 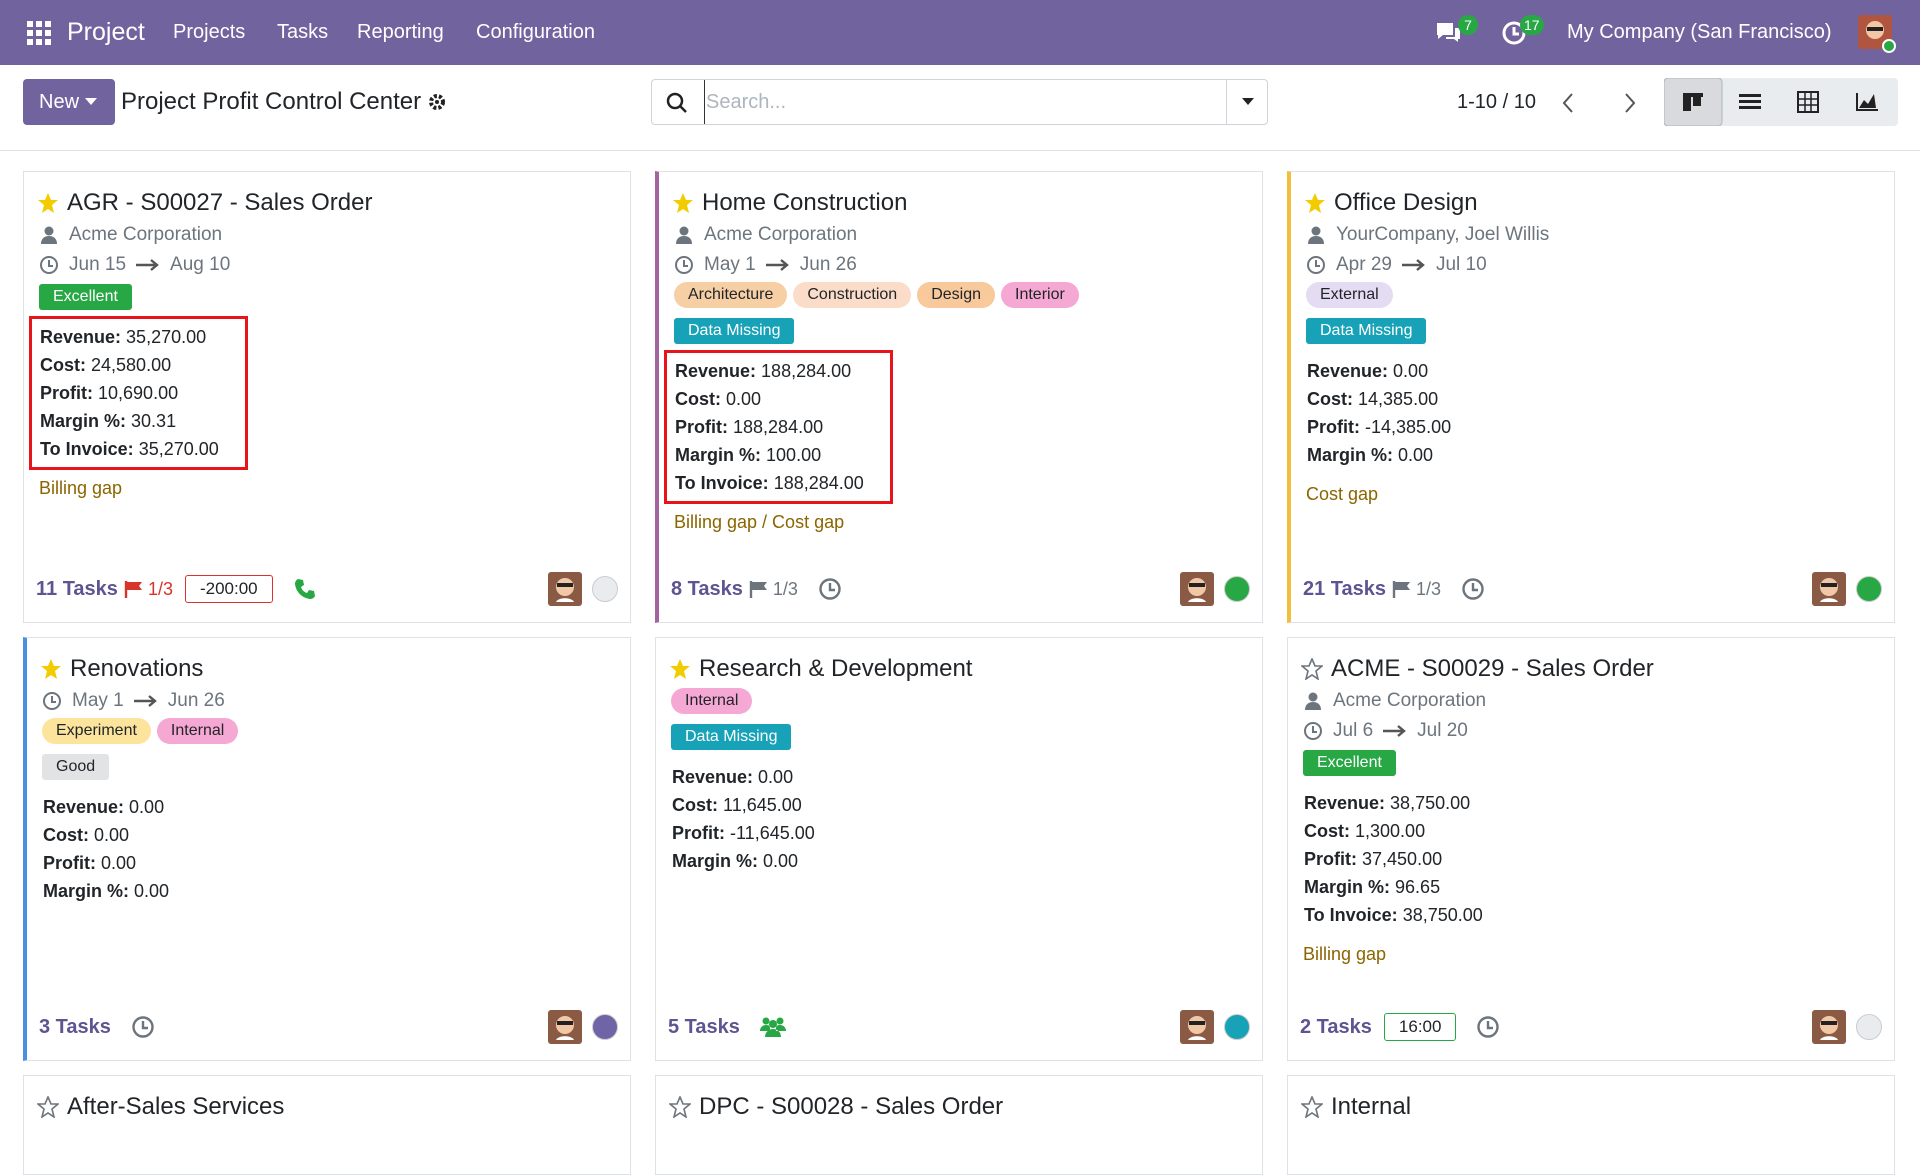 I want to click on star-empty, so click(x=680, y=1107).